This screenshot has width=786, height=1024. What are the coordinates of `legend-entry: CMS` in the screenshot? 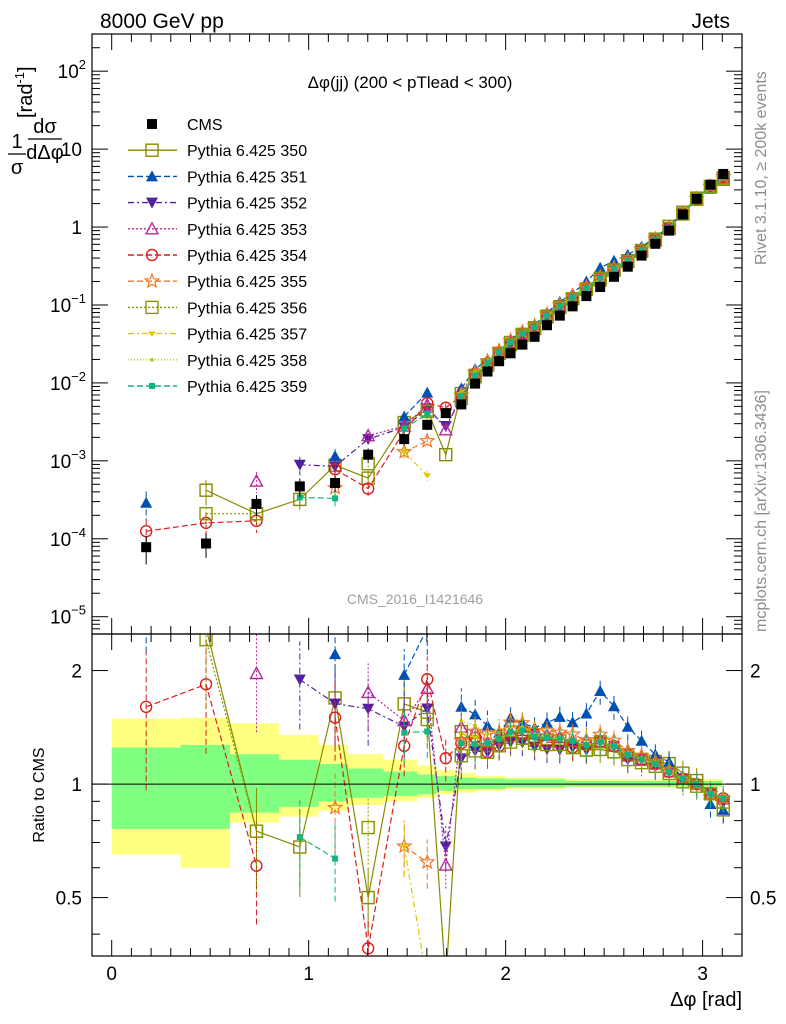 It's located at (185, 125).